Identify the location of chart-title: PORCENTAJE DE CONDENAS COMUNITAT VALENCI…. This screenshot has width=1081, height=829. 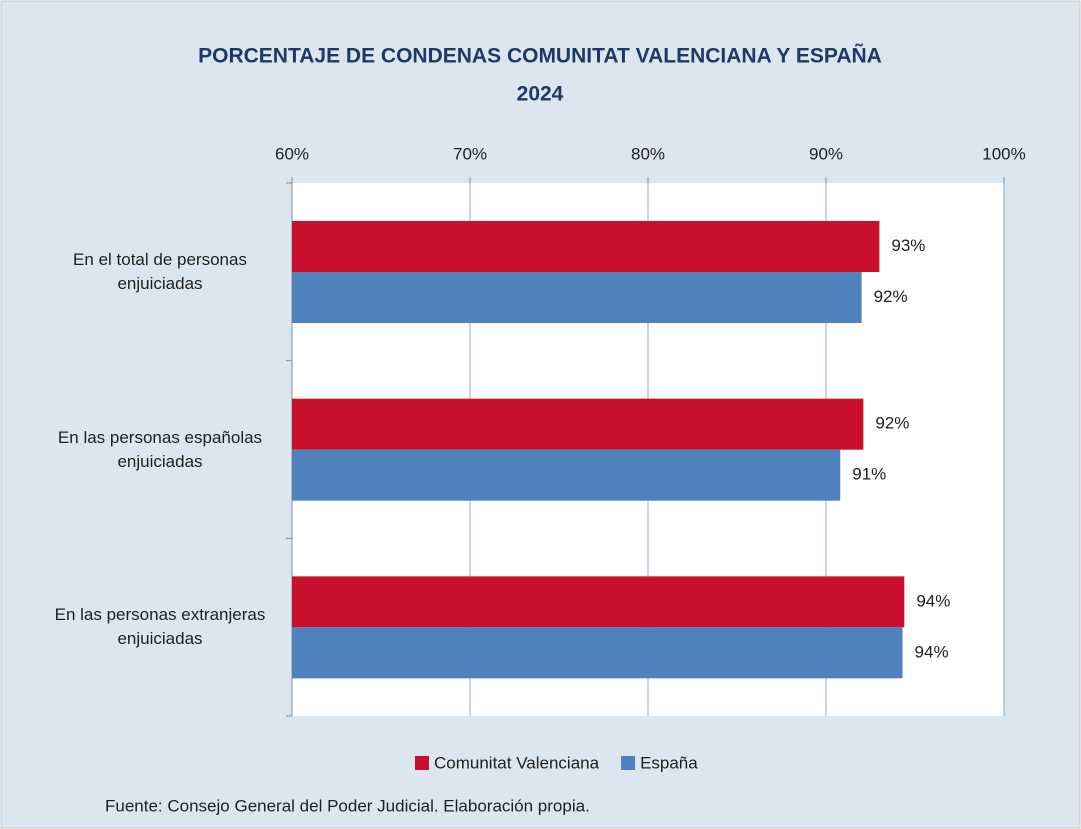
(540, 56).